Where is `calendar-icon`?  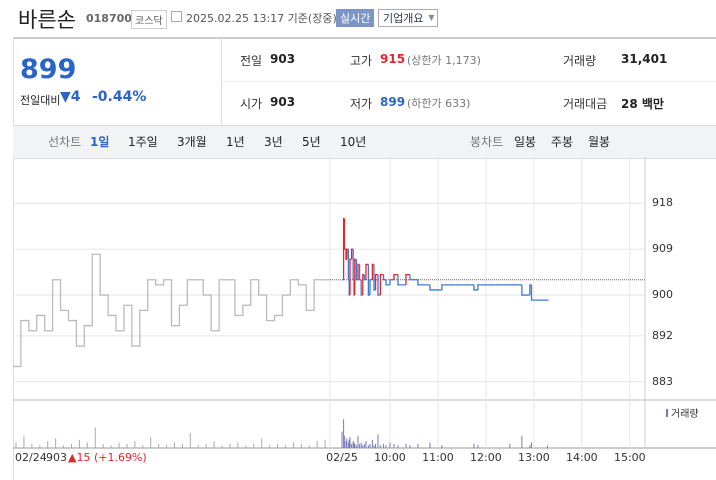
calendar-icon is located at coordinates (176, 16).